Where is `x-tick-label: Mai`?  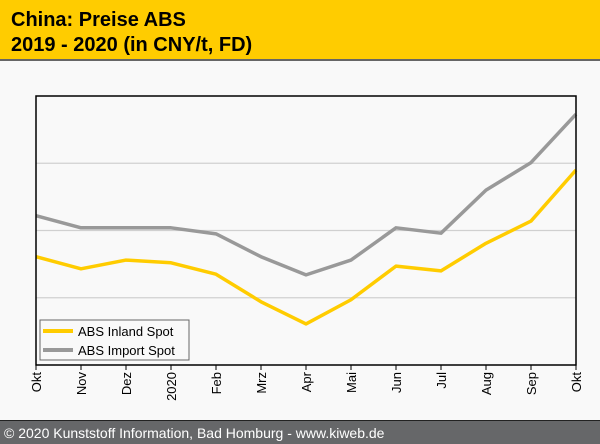 x-tick-label: Mai is located at coordinates (351, 382).